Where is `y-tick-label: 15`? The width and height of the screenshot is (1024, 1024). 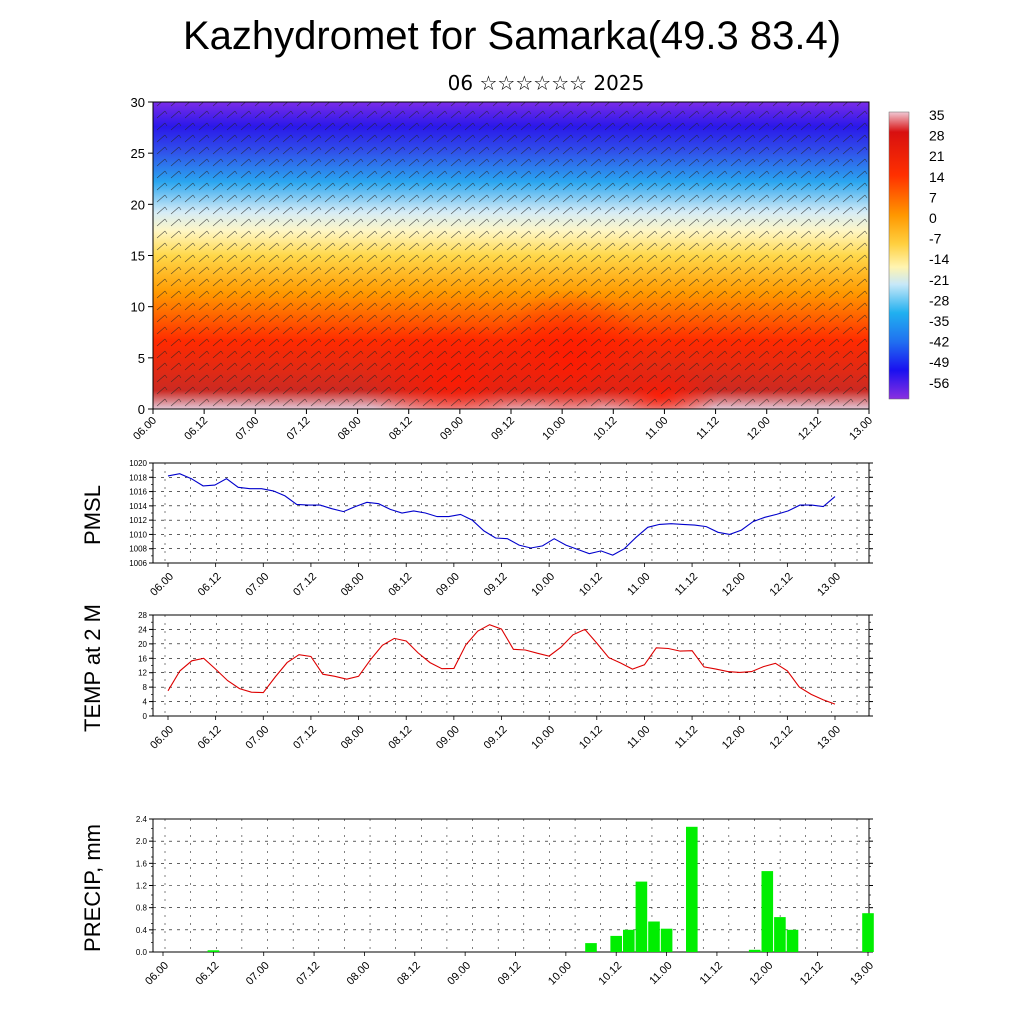 y-tick-label: 15 is located at coordinates (138, 256).